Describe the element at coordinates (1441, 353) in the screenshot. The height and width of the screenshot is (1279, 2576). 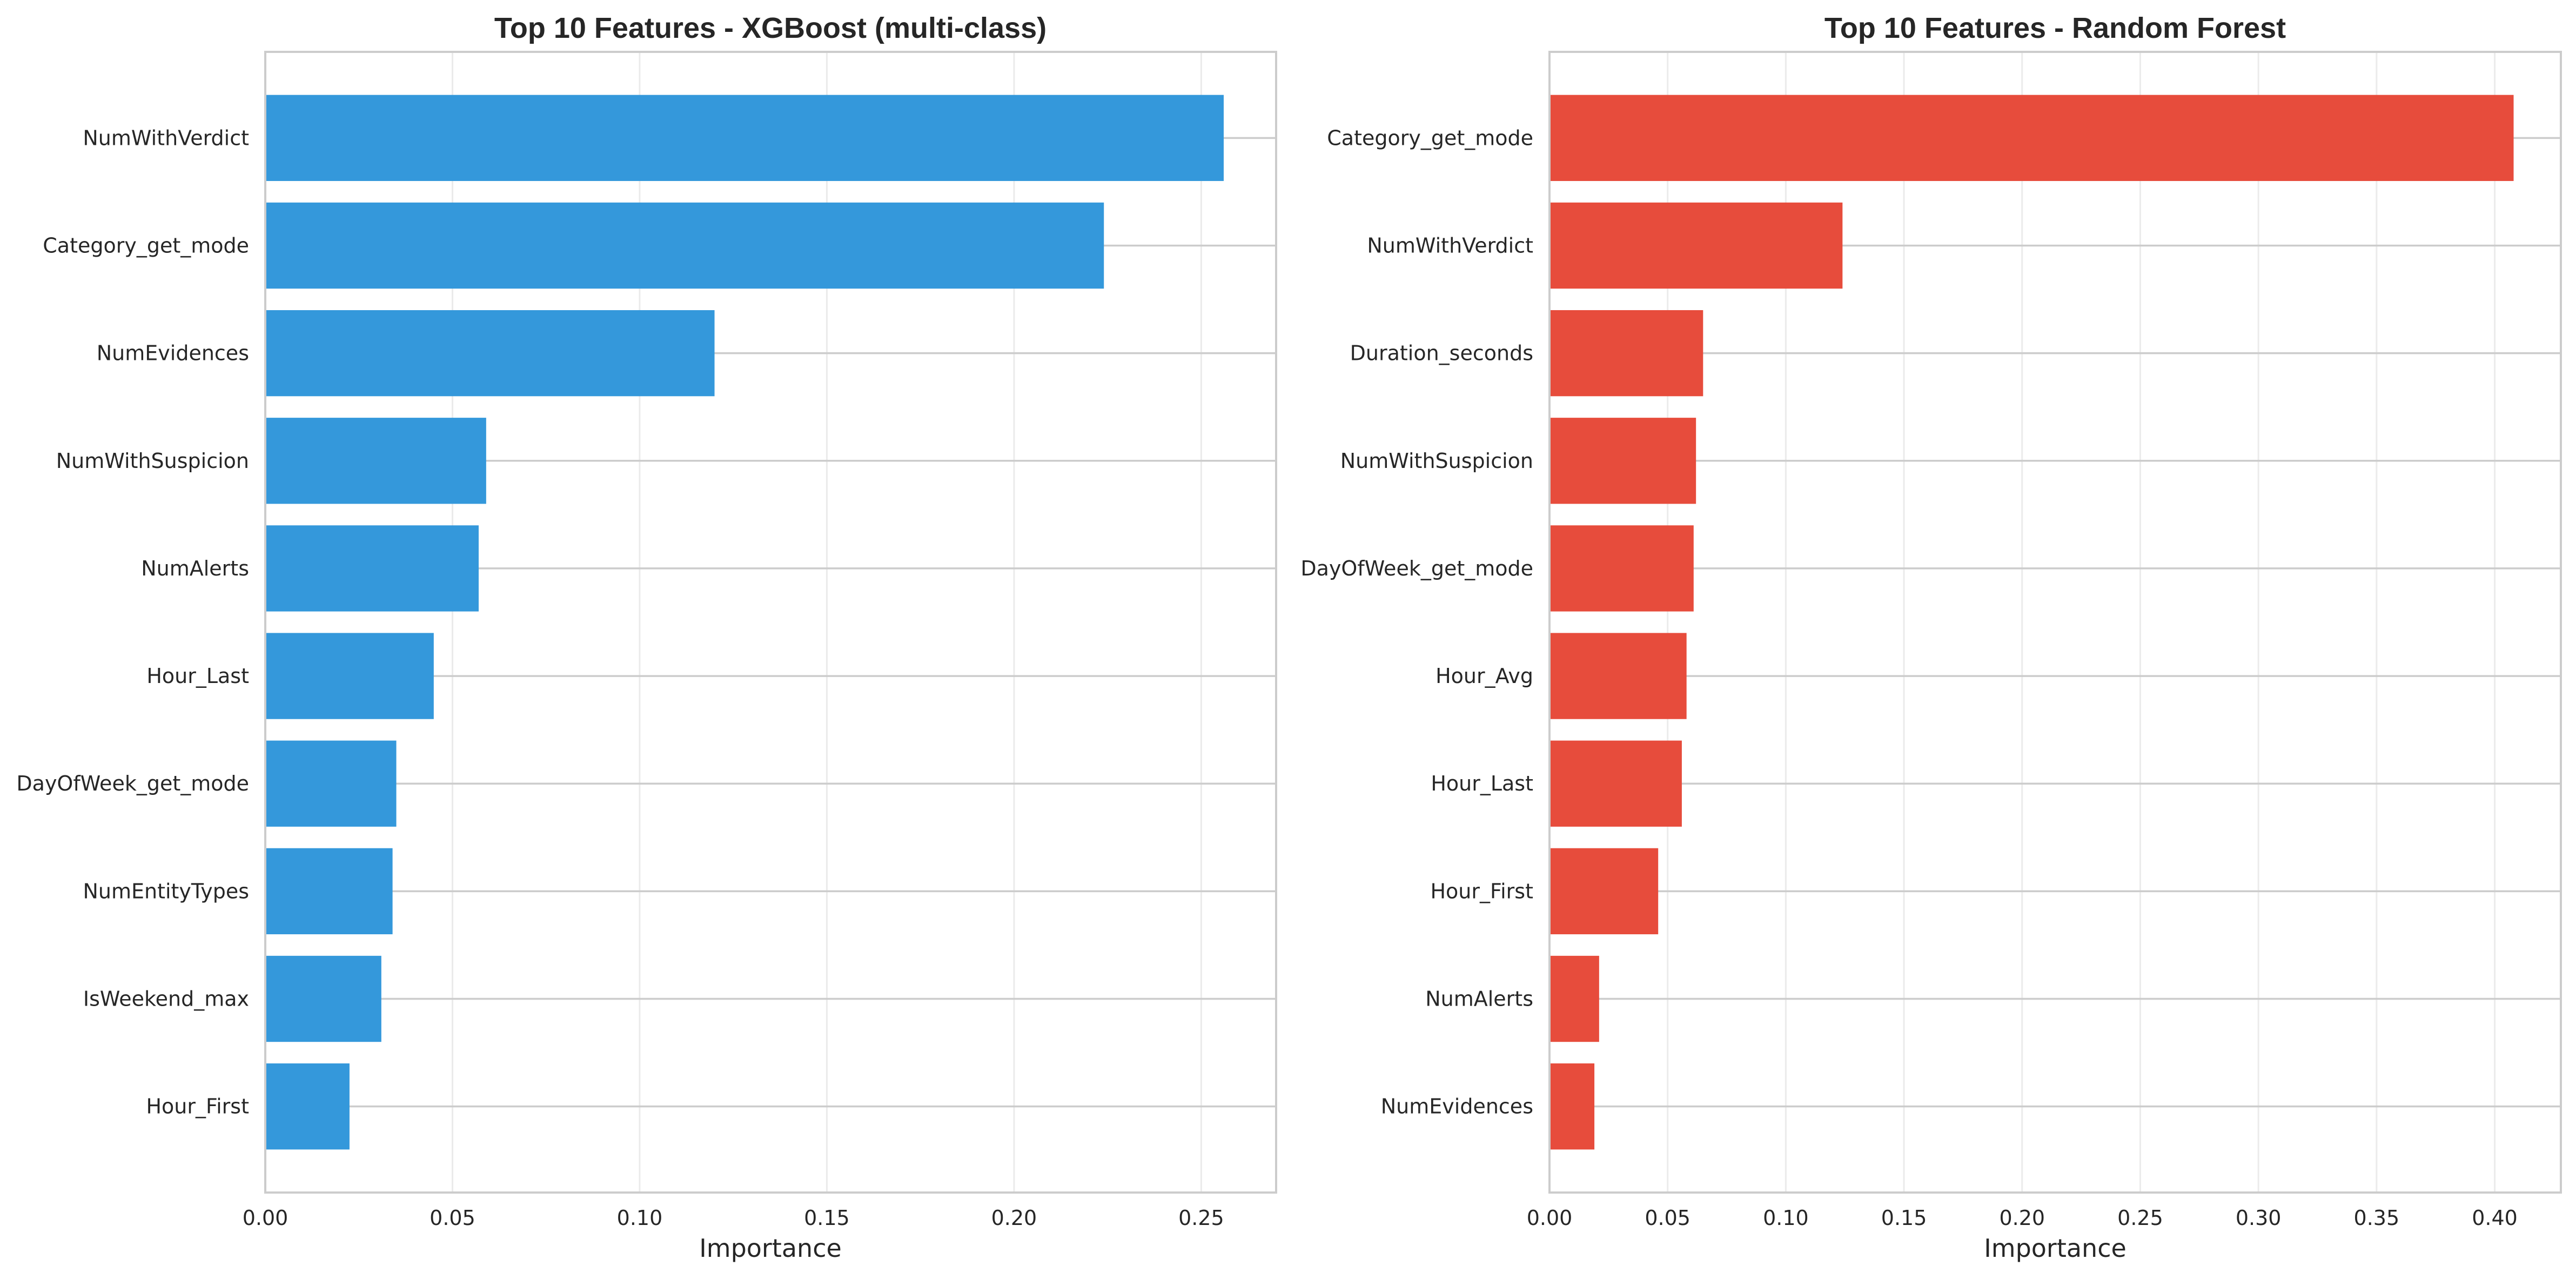
I see `y-tick-label: Duration_seconds` at that location.